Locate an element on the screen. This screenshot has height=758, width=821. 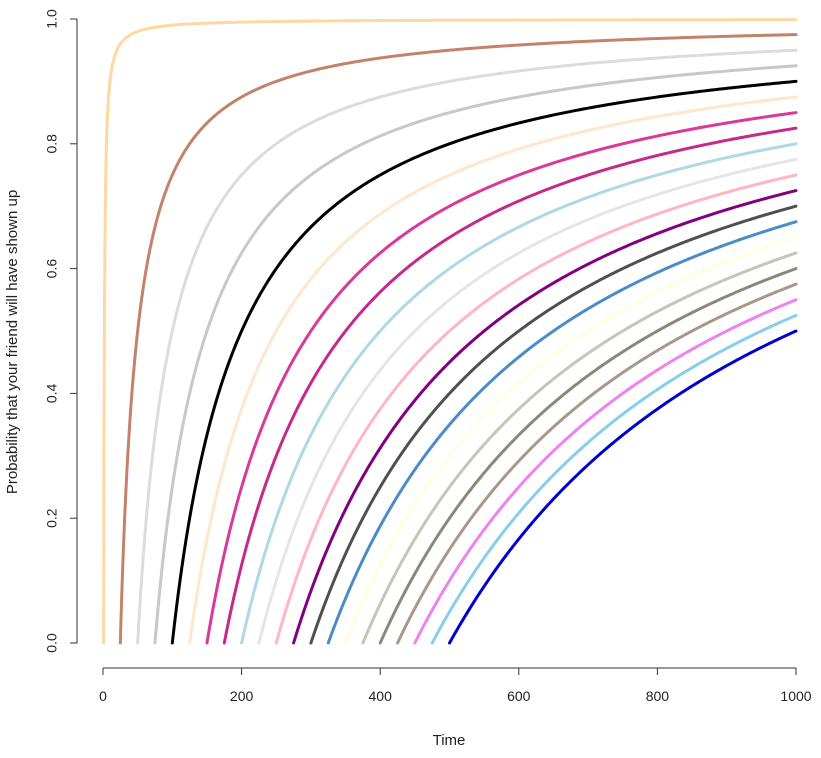
y-tick-label: 0.4 is located at coordinates (52, 393).